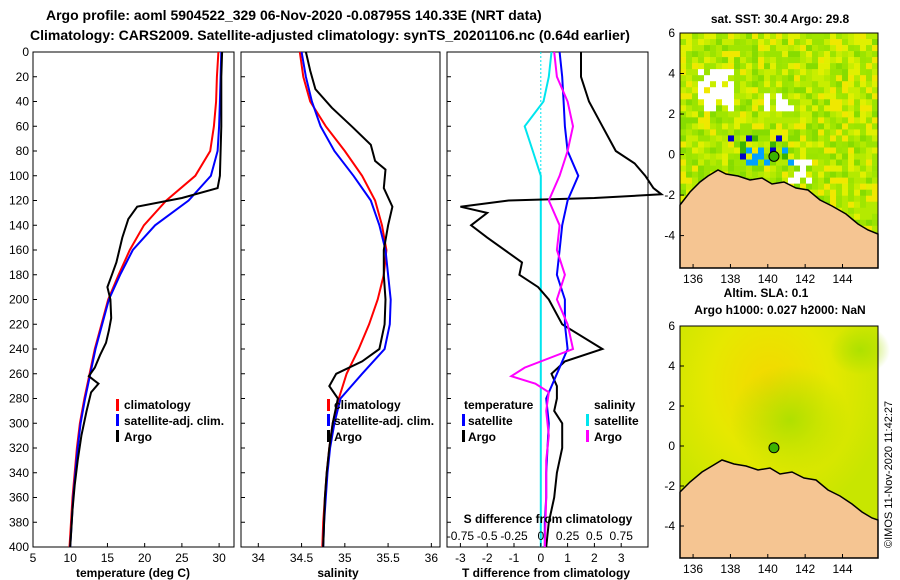 This screenshot has height=580, width=900. Describe the element at coordinates (587, 420) in the screenshot. I see `legend-swatch-s-satellite` at that location.